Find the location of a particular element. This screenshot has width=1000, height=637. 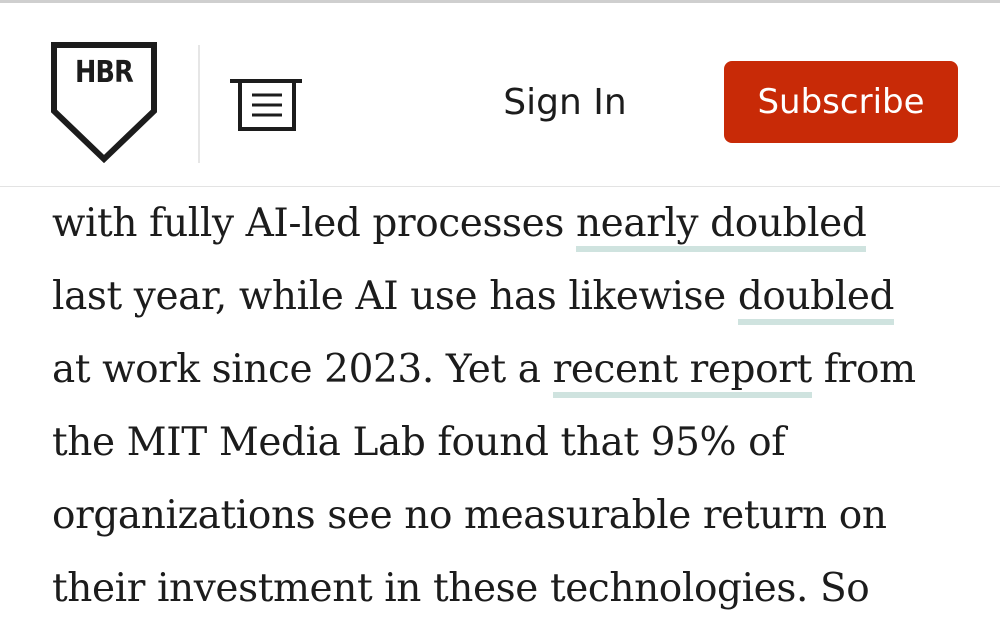

shield-icon is located at coordinates (104, 102).